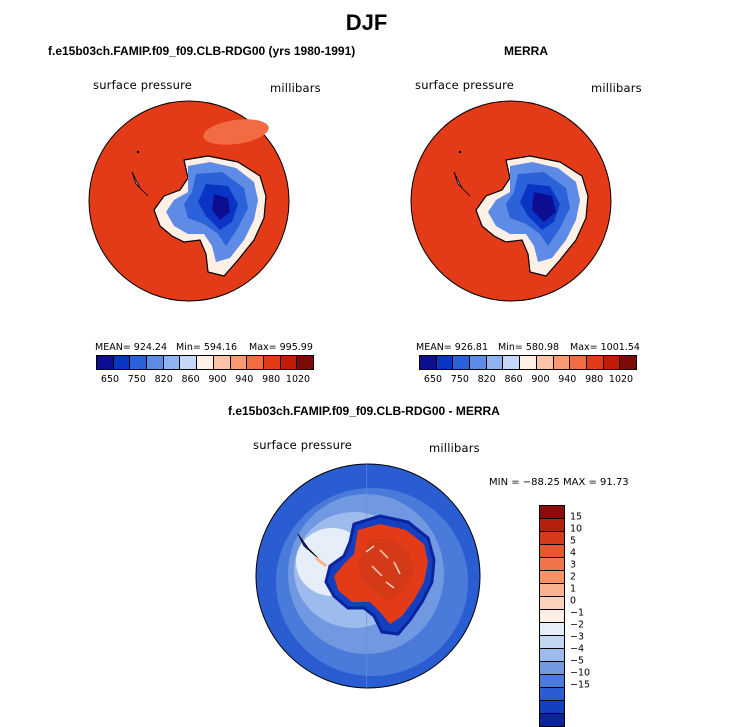 Image resolution: width=733 pixels, height=727 pixels. What do you see at coordinates (465, 85) in the screenshot?
I see `panel-2-variable: surface pressure` at bounding box center [465, 85].